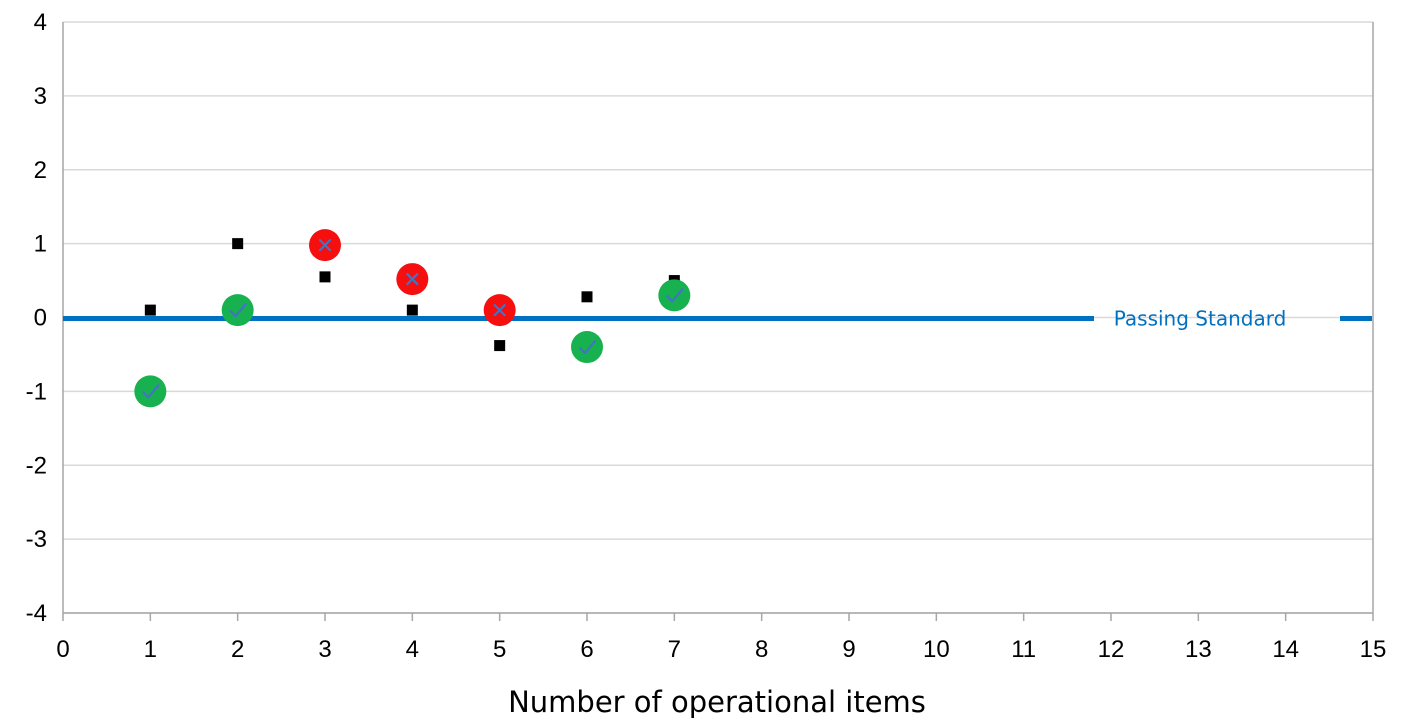 Image resolution: width=1404 pixels, height=724 pixels. Describe the element at coordinates (237, 649) in the screenshot. I see `x-tick-label: 2` at that location.